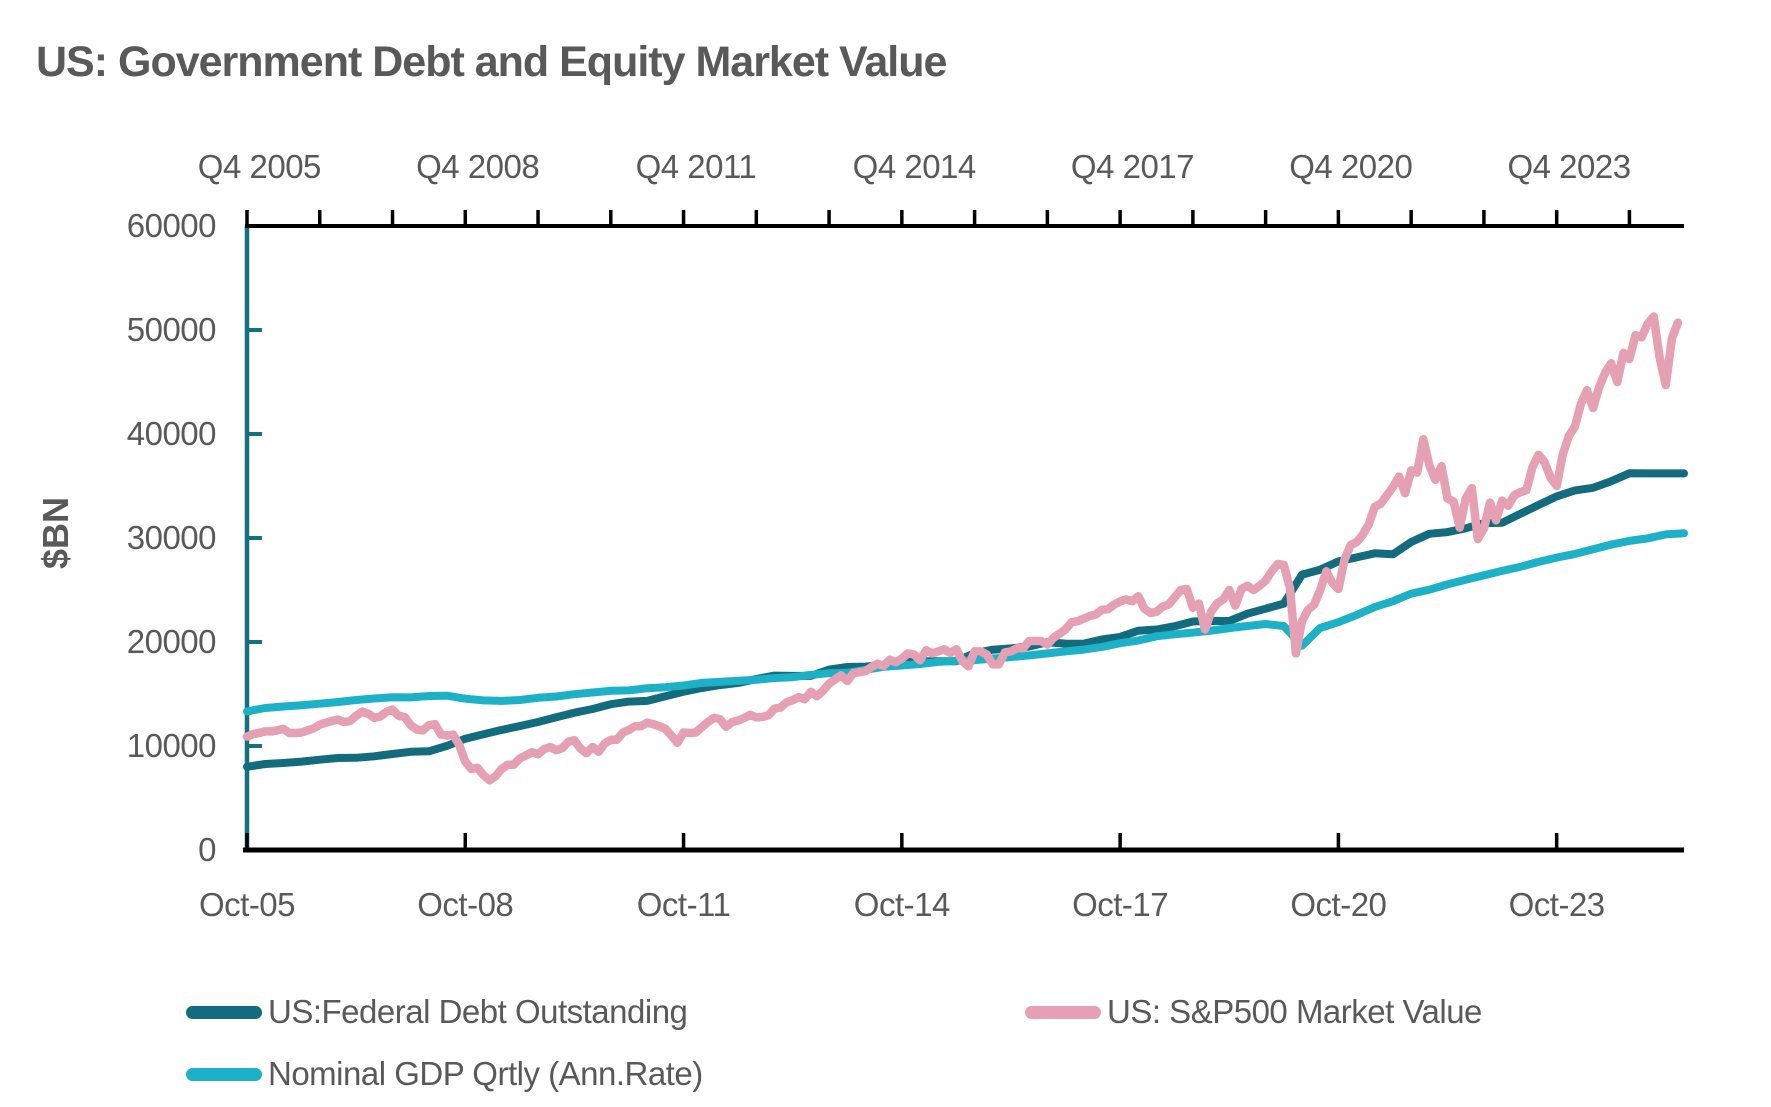  I want to click on top-axis-tick-label: Q4 2023, so click(1569, 166).